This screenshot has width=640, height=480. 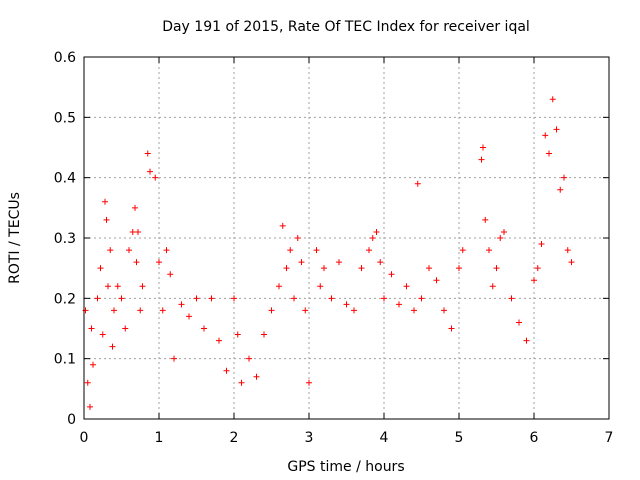 I want to click on y-tick-label: 0.5, so click(x=65, y=118).